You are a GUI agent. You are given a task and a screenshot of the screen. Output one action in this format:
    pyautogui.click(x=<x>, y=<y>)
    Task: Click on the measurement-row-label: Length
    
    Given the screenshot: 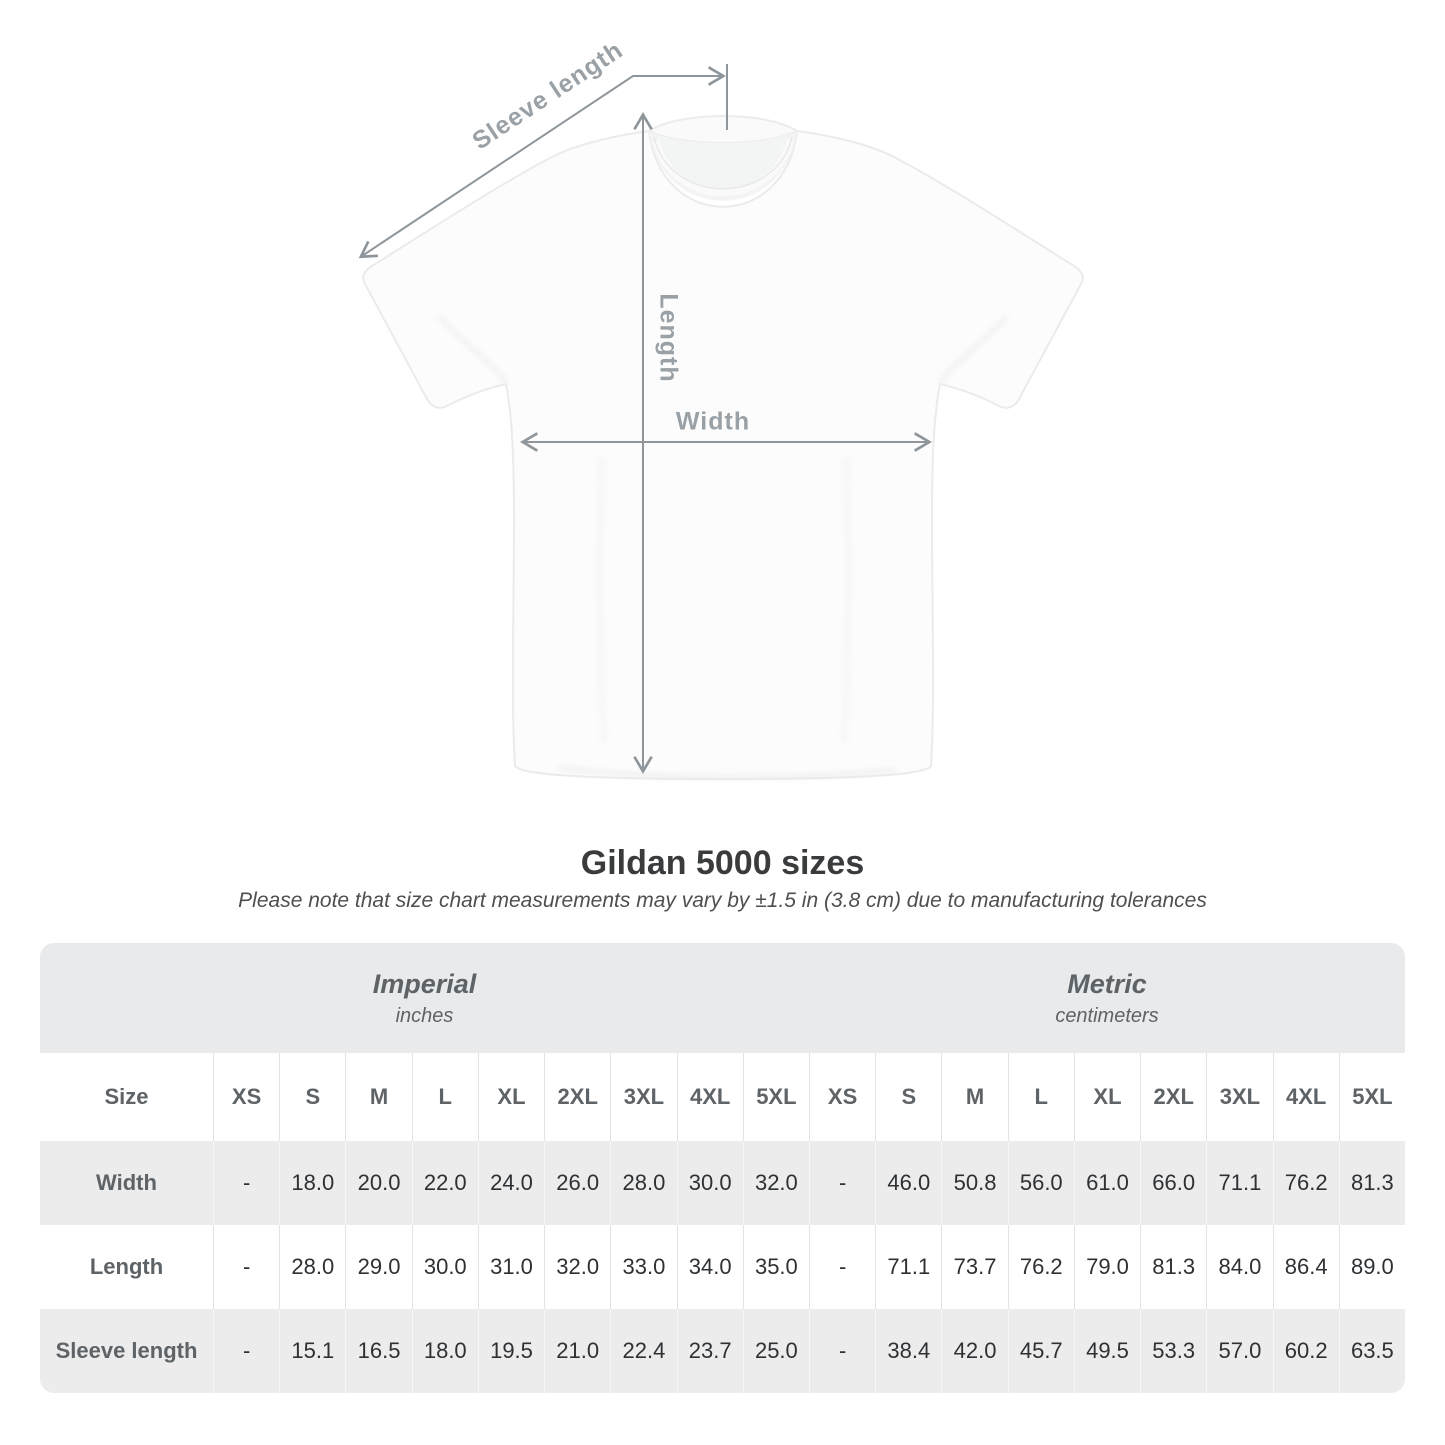 What is the action you would take?
    pyautogui.click(x=126, y=1267)
    